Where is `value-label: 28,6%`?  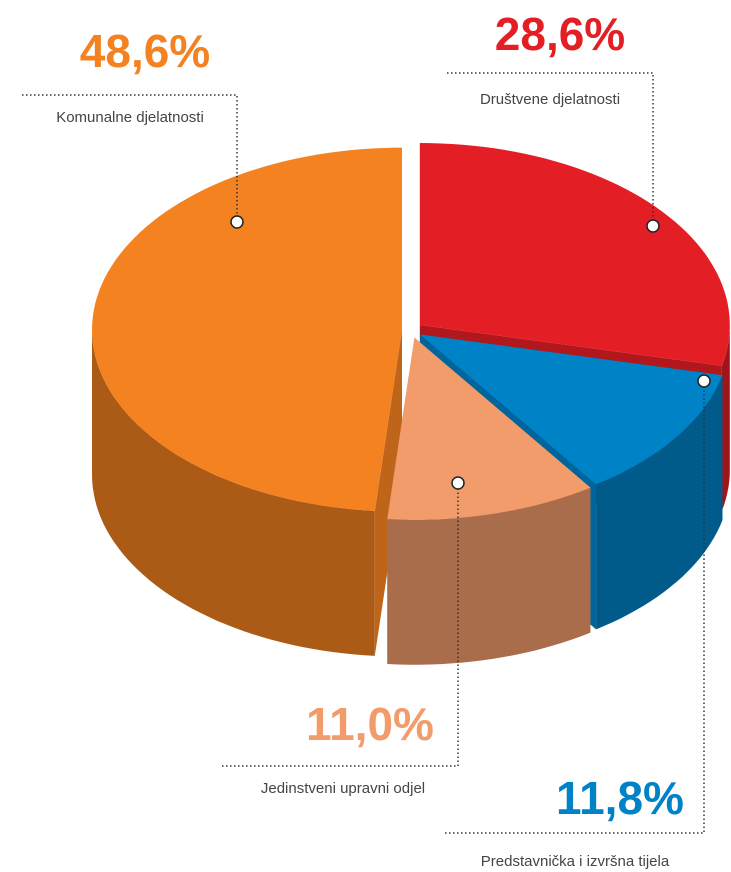
value-label: 28,6% is located at coordinates (560, 34).